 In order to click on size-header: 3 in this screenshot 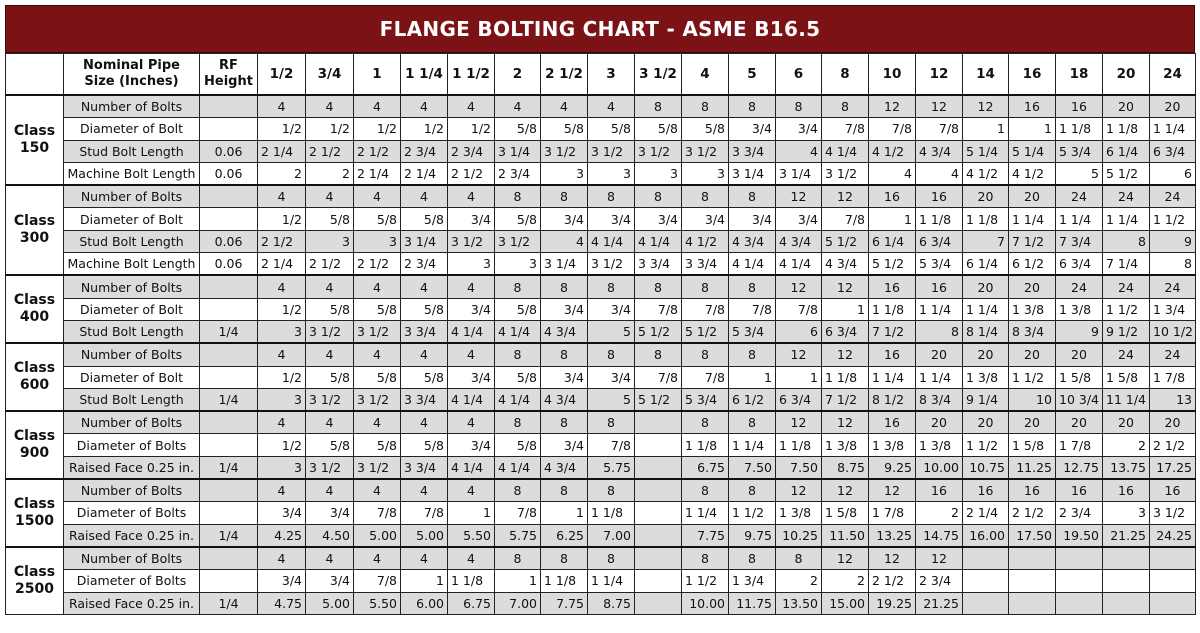, I will do `click(611, 74)`.